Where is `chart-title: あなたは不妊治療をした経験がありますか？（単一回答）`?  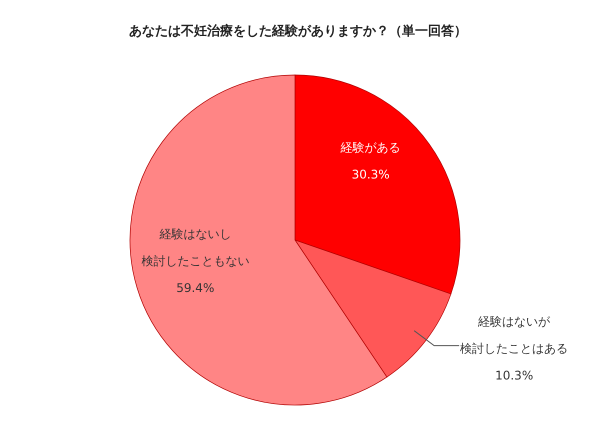
chart-title: あなたは不妊治療をした経験がありますか？（単一回答） is located at coordinates (298, 31).